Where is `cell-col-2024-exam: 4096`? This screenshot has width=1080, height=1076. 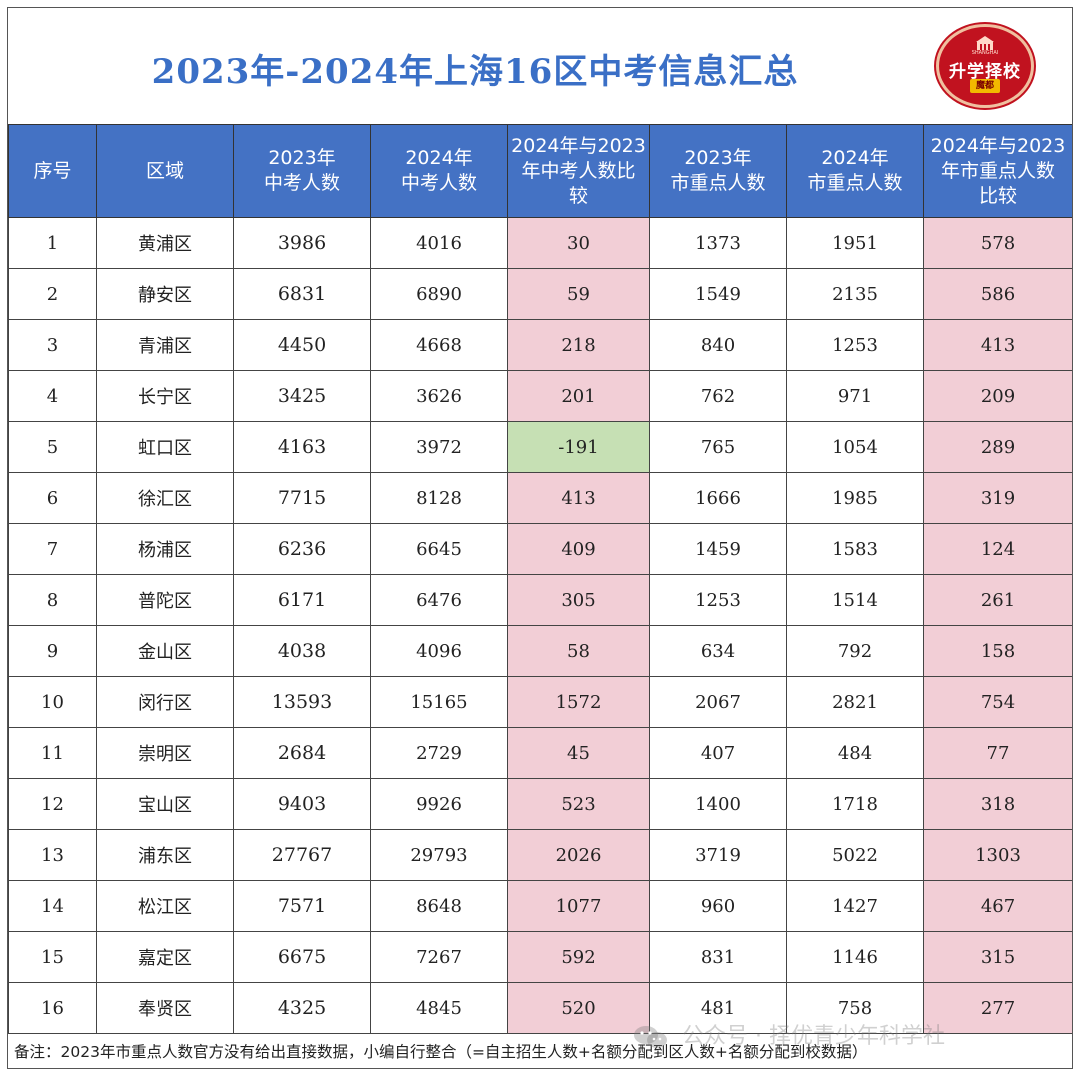
cell-col-2024-exam: 4096 is located at coordinates (439, 651).